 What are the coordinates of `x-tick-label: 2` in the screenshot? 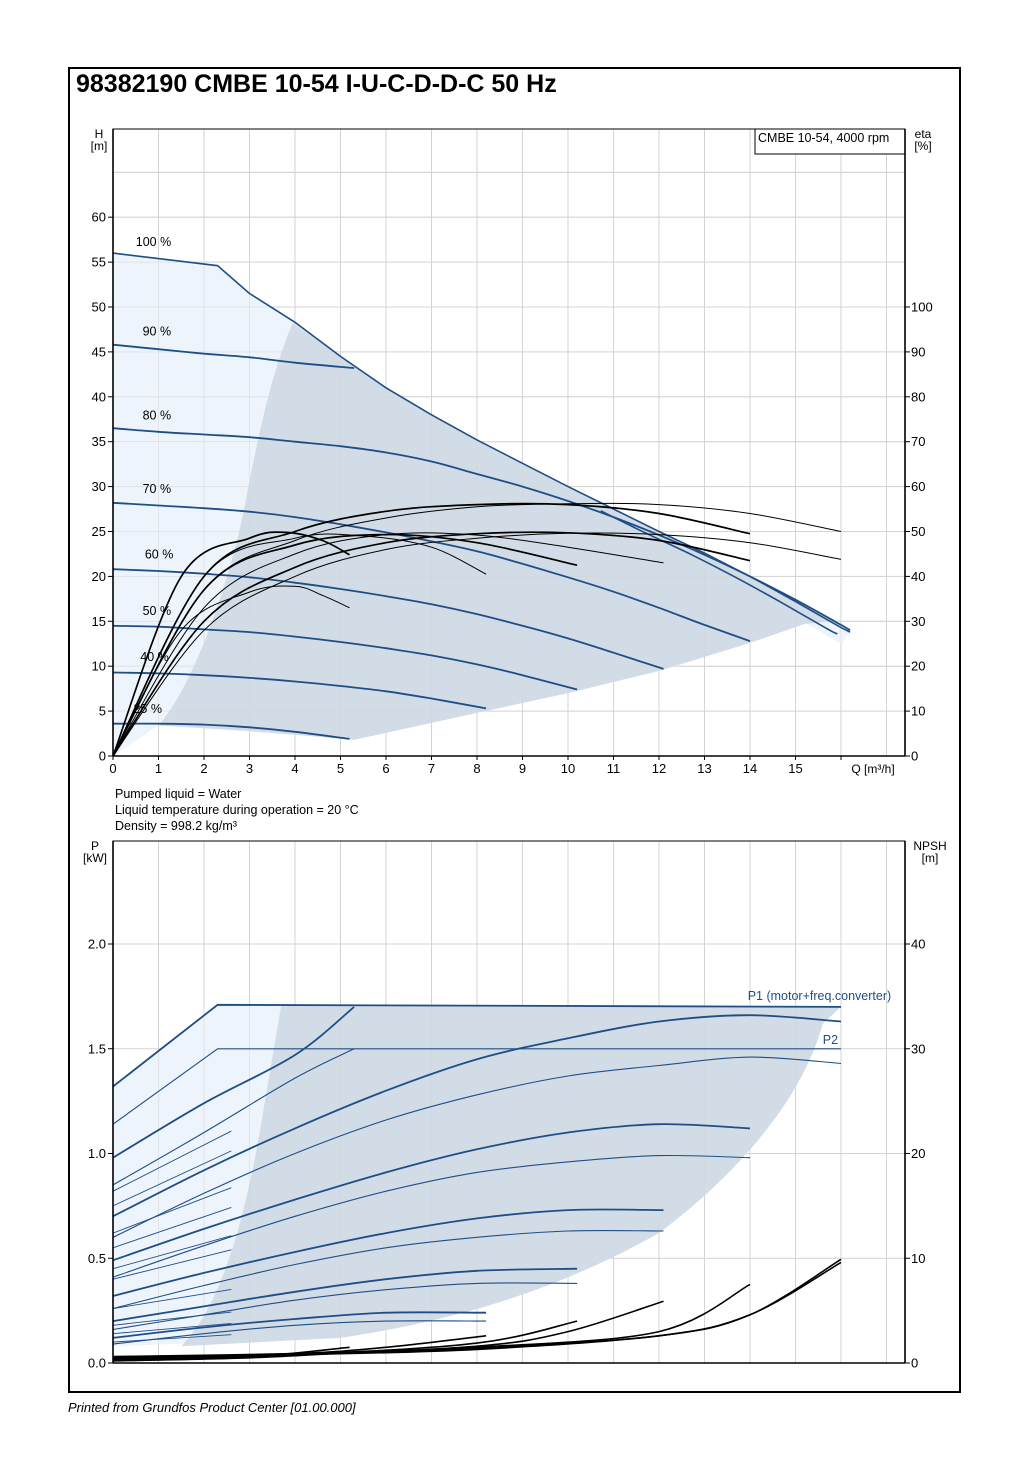 It's located at (203, 768).